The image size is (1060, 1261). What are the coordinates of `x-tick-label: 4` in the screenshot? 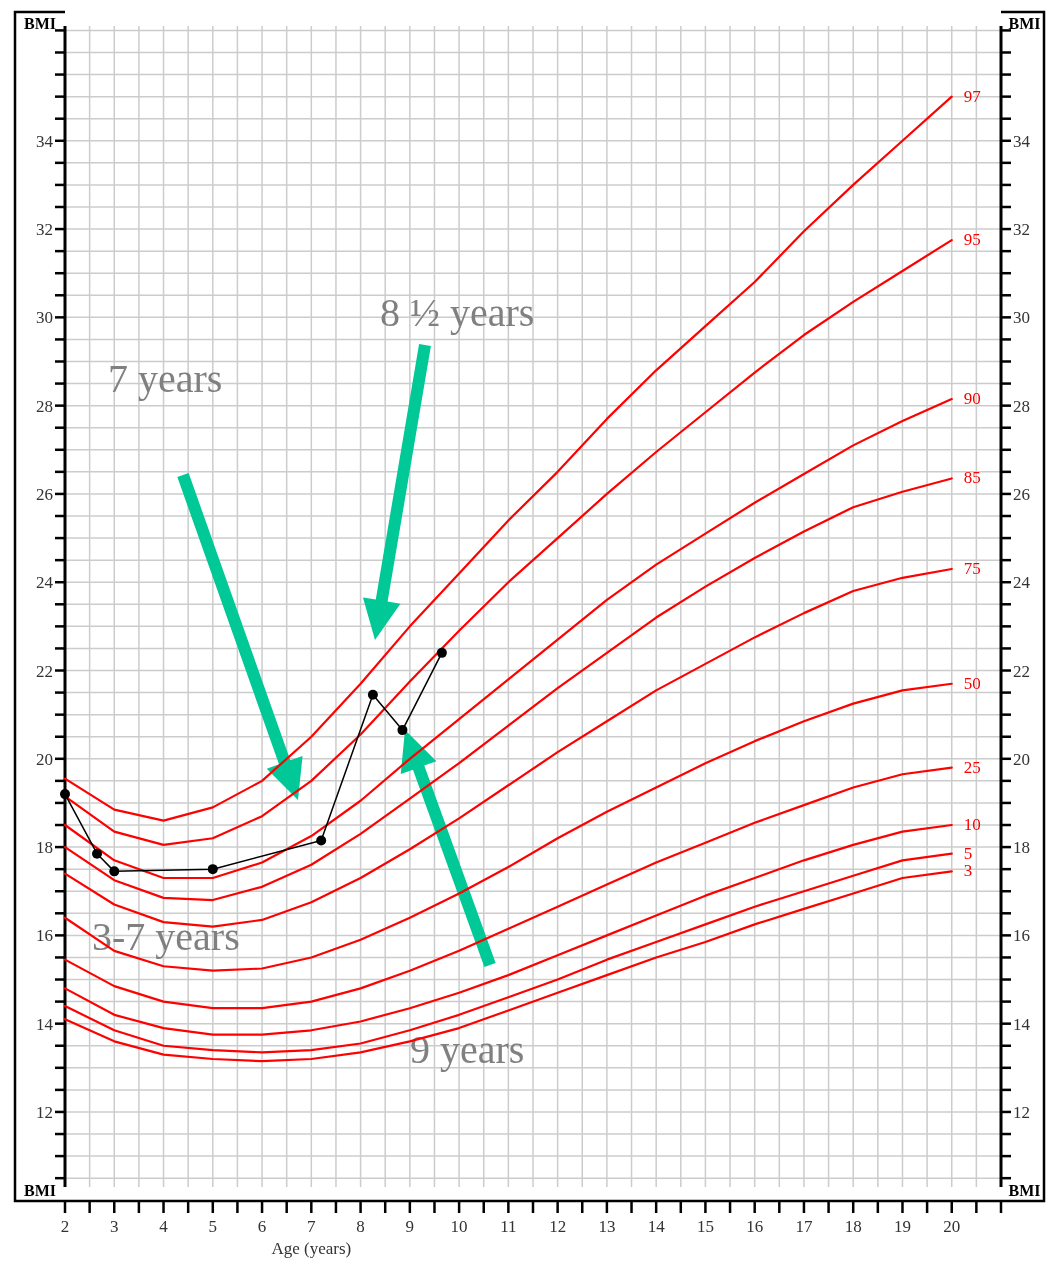 It's located at (164, 1226).